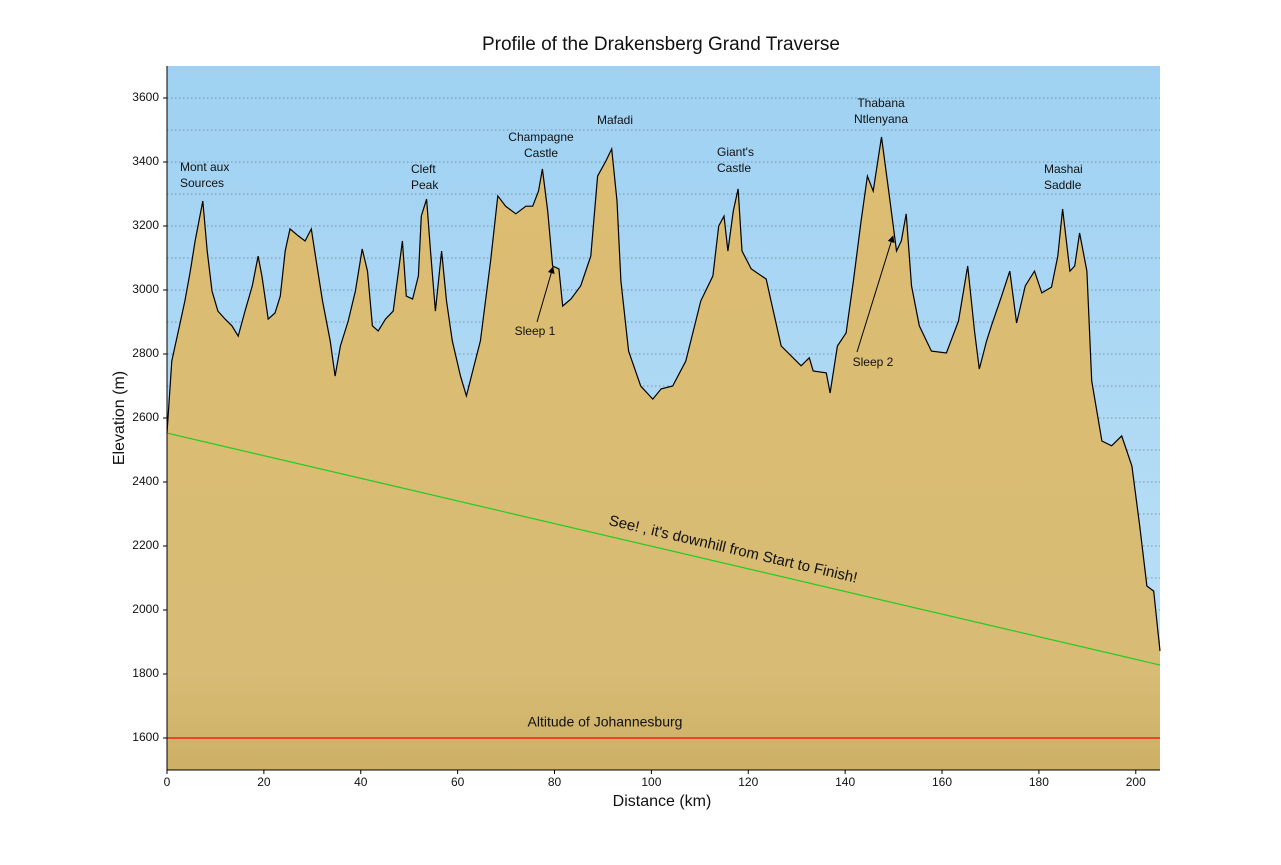 This screenshot has width=1281, height=865. I want to click on x-tick-label: 40, so click(361, 782).